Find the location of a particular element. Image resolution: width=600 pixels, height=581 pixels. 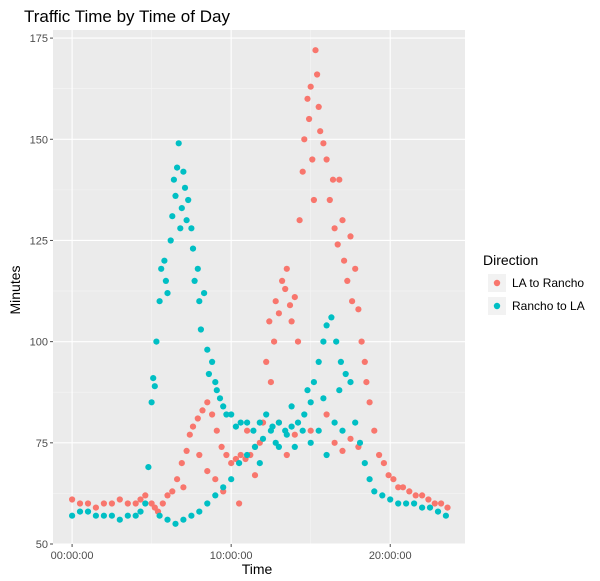

legend-dot-la-to-rancho is located at coordinates (497, 283).